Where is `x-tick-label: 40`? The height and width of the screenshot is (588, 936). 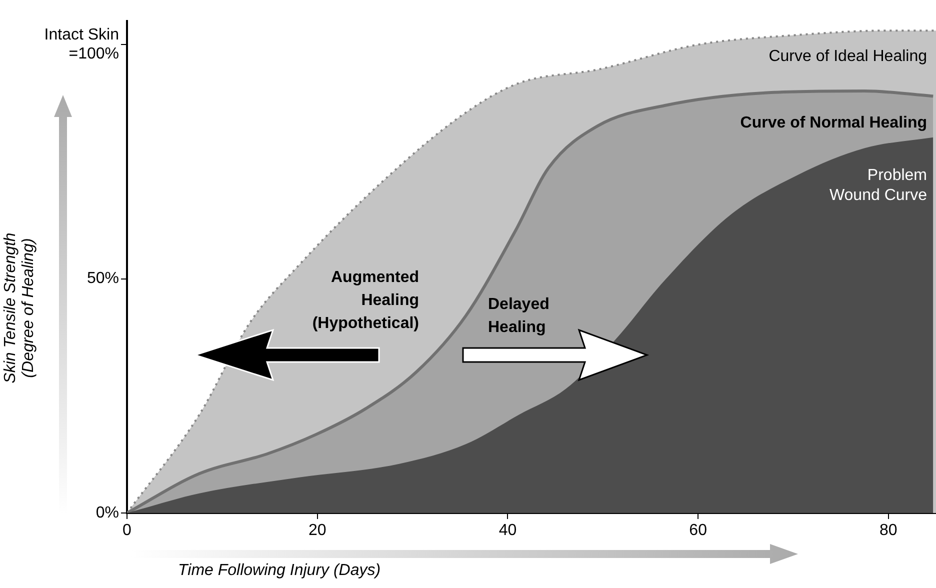 x-tick-label: 40 is located at coordinates (507, 531).